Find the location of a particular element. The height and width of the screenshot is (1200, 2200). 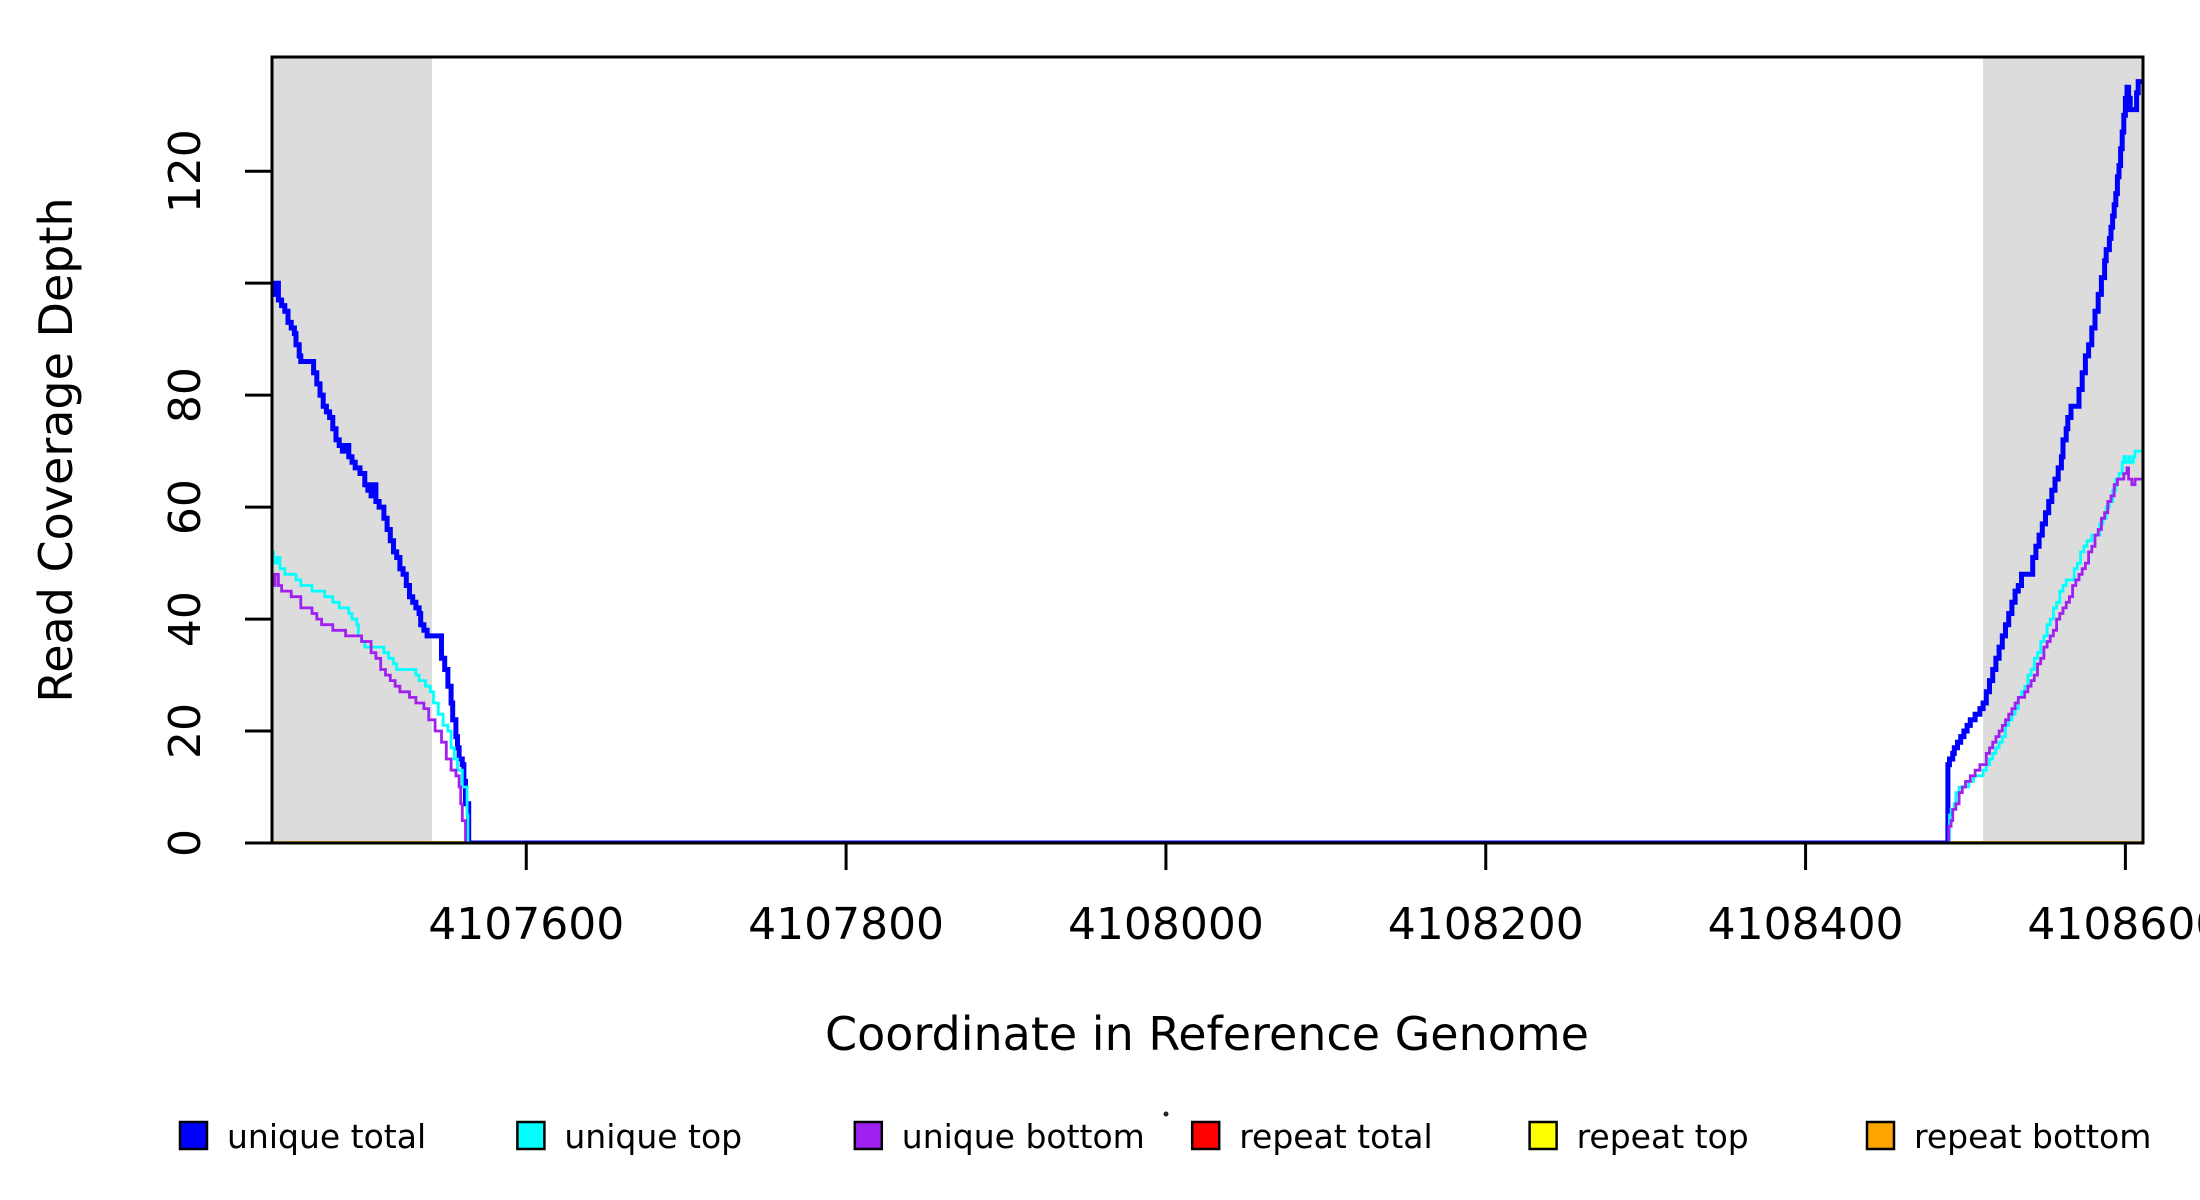

x-tick-label: 4107800 is located at coordinates (846, 924).